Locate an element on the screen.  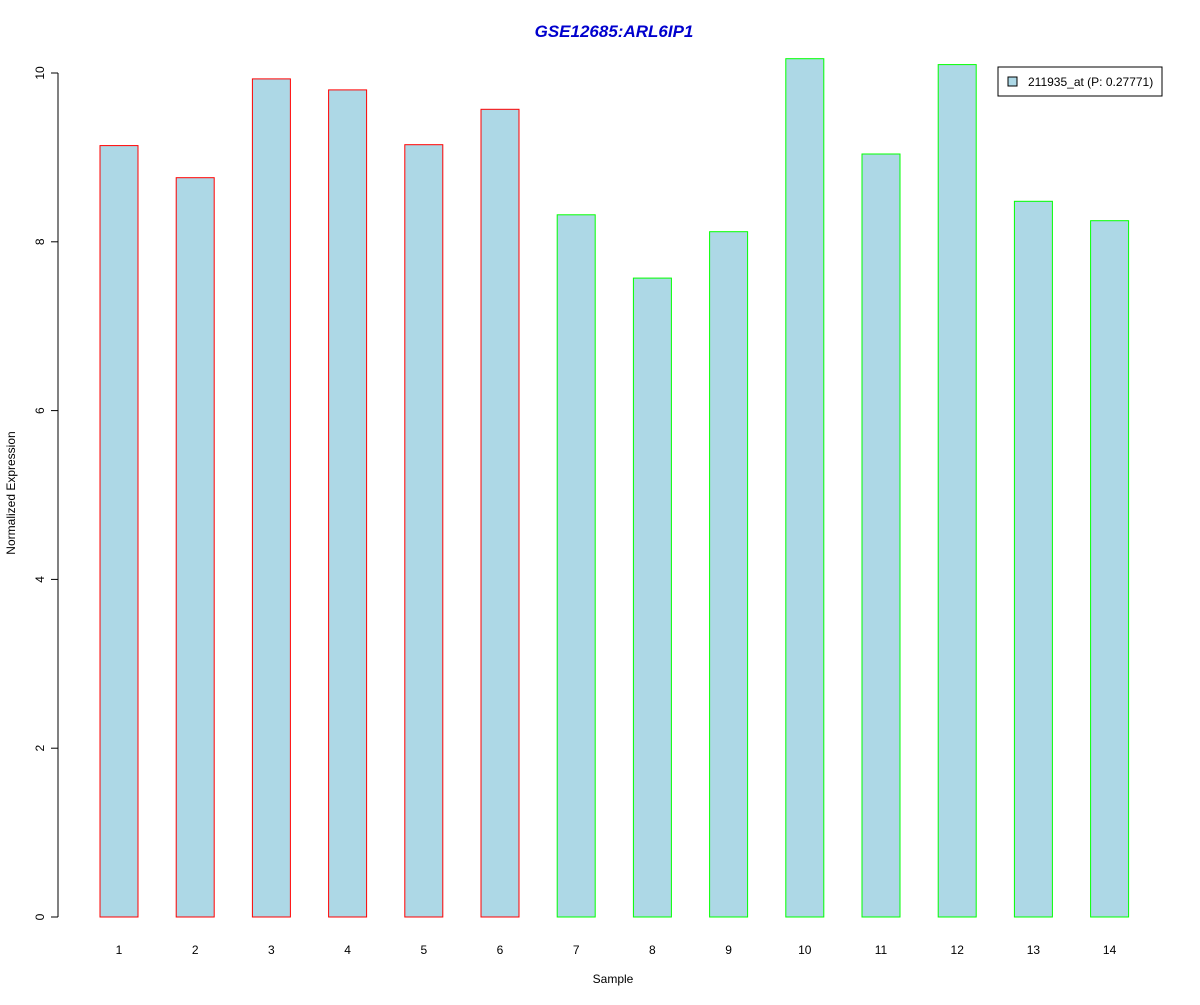
legend-box is located at coordinates (1080, 81).